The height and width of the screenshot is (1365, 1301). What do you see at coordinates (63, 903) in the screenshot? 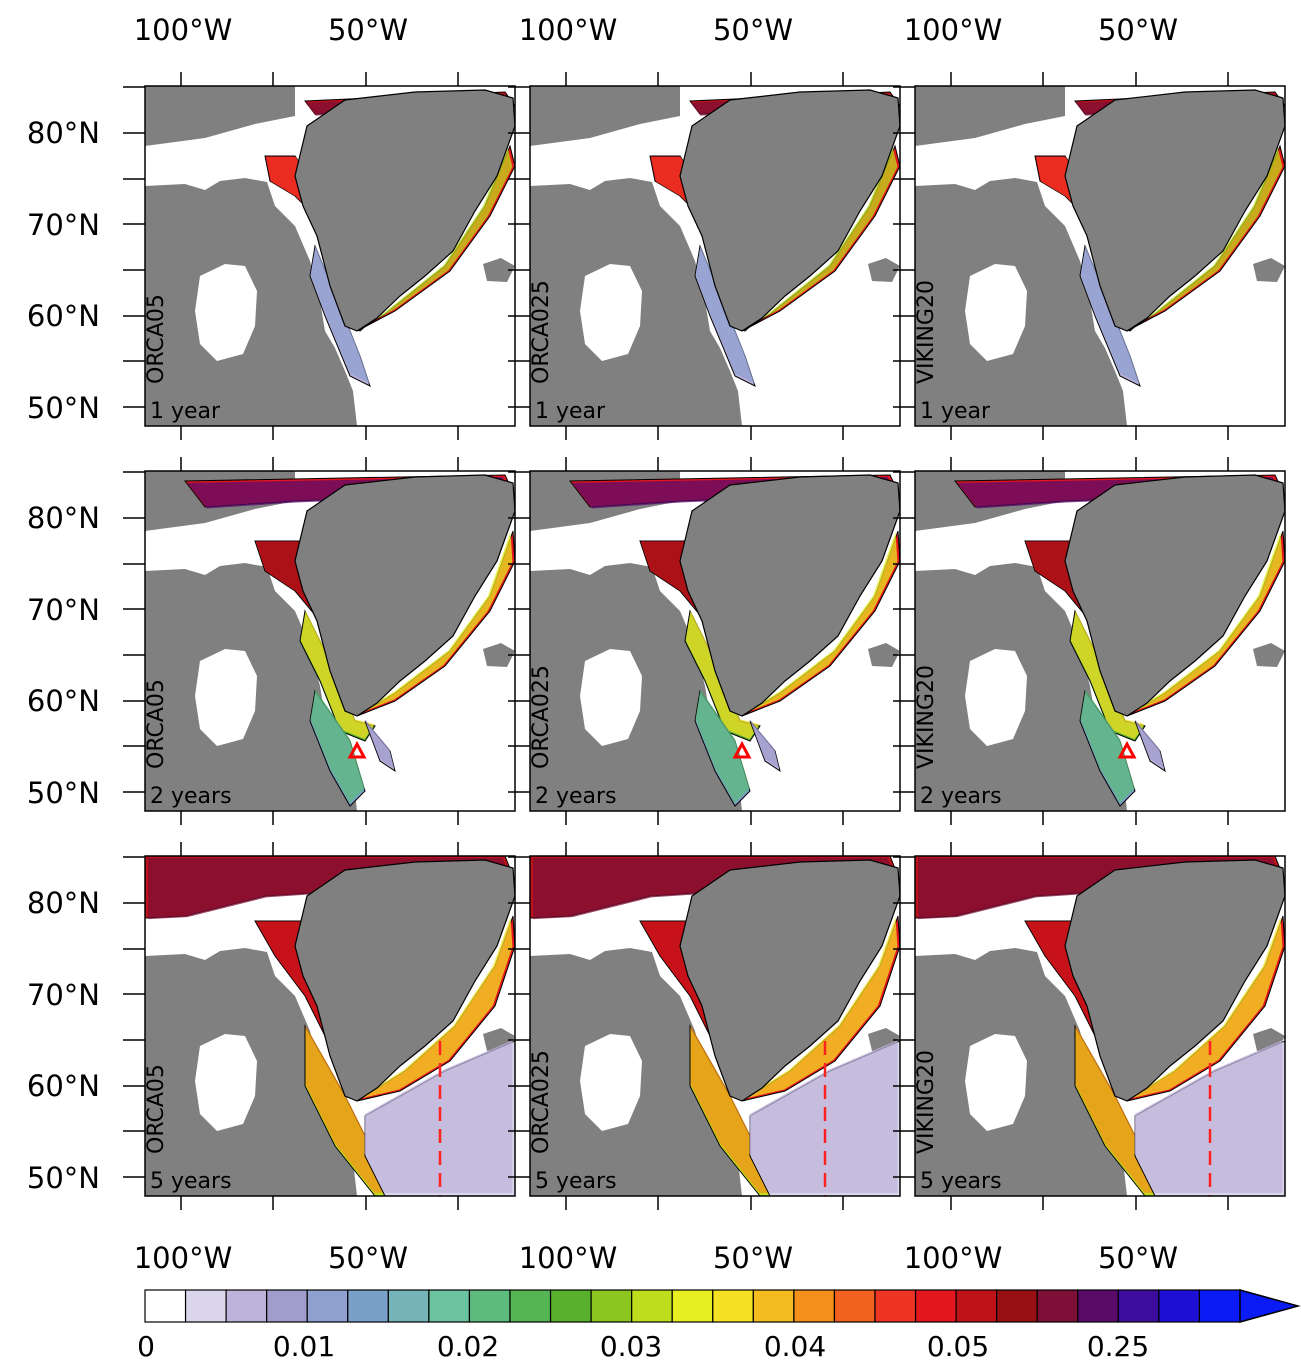
I see `lat-label-r3-80n: 80°N` at bounding box center [63, 903].